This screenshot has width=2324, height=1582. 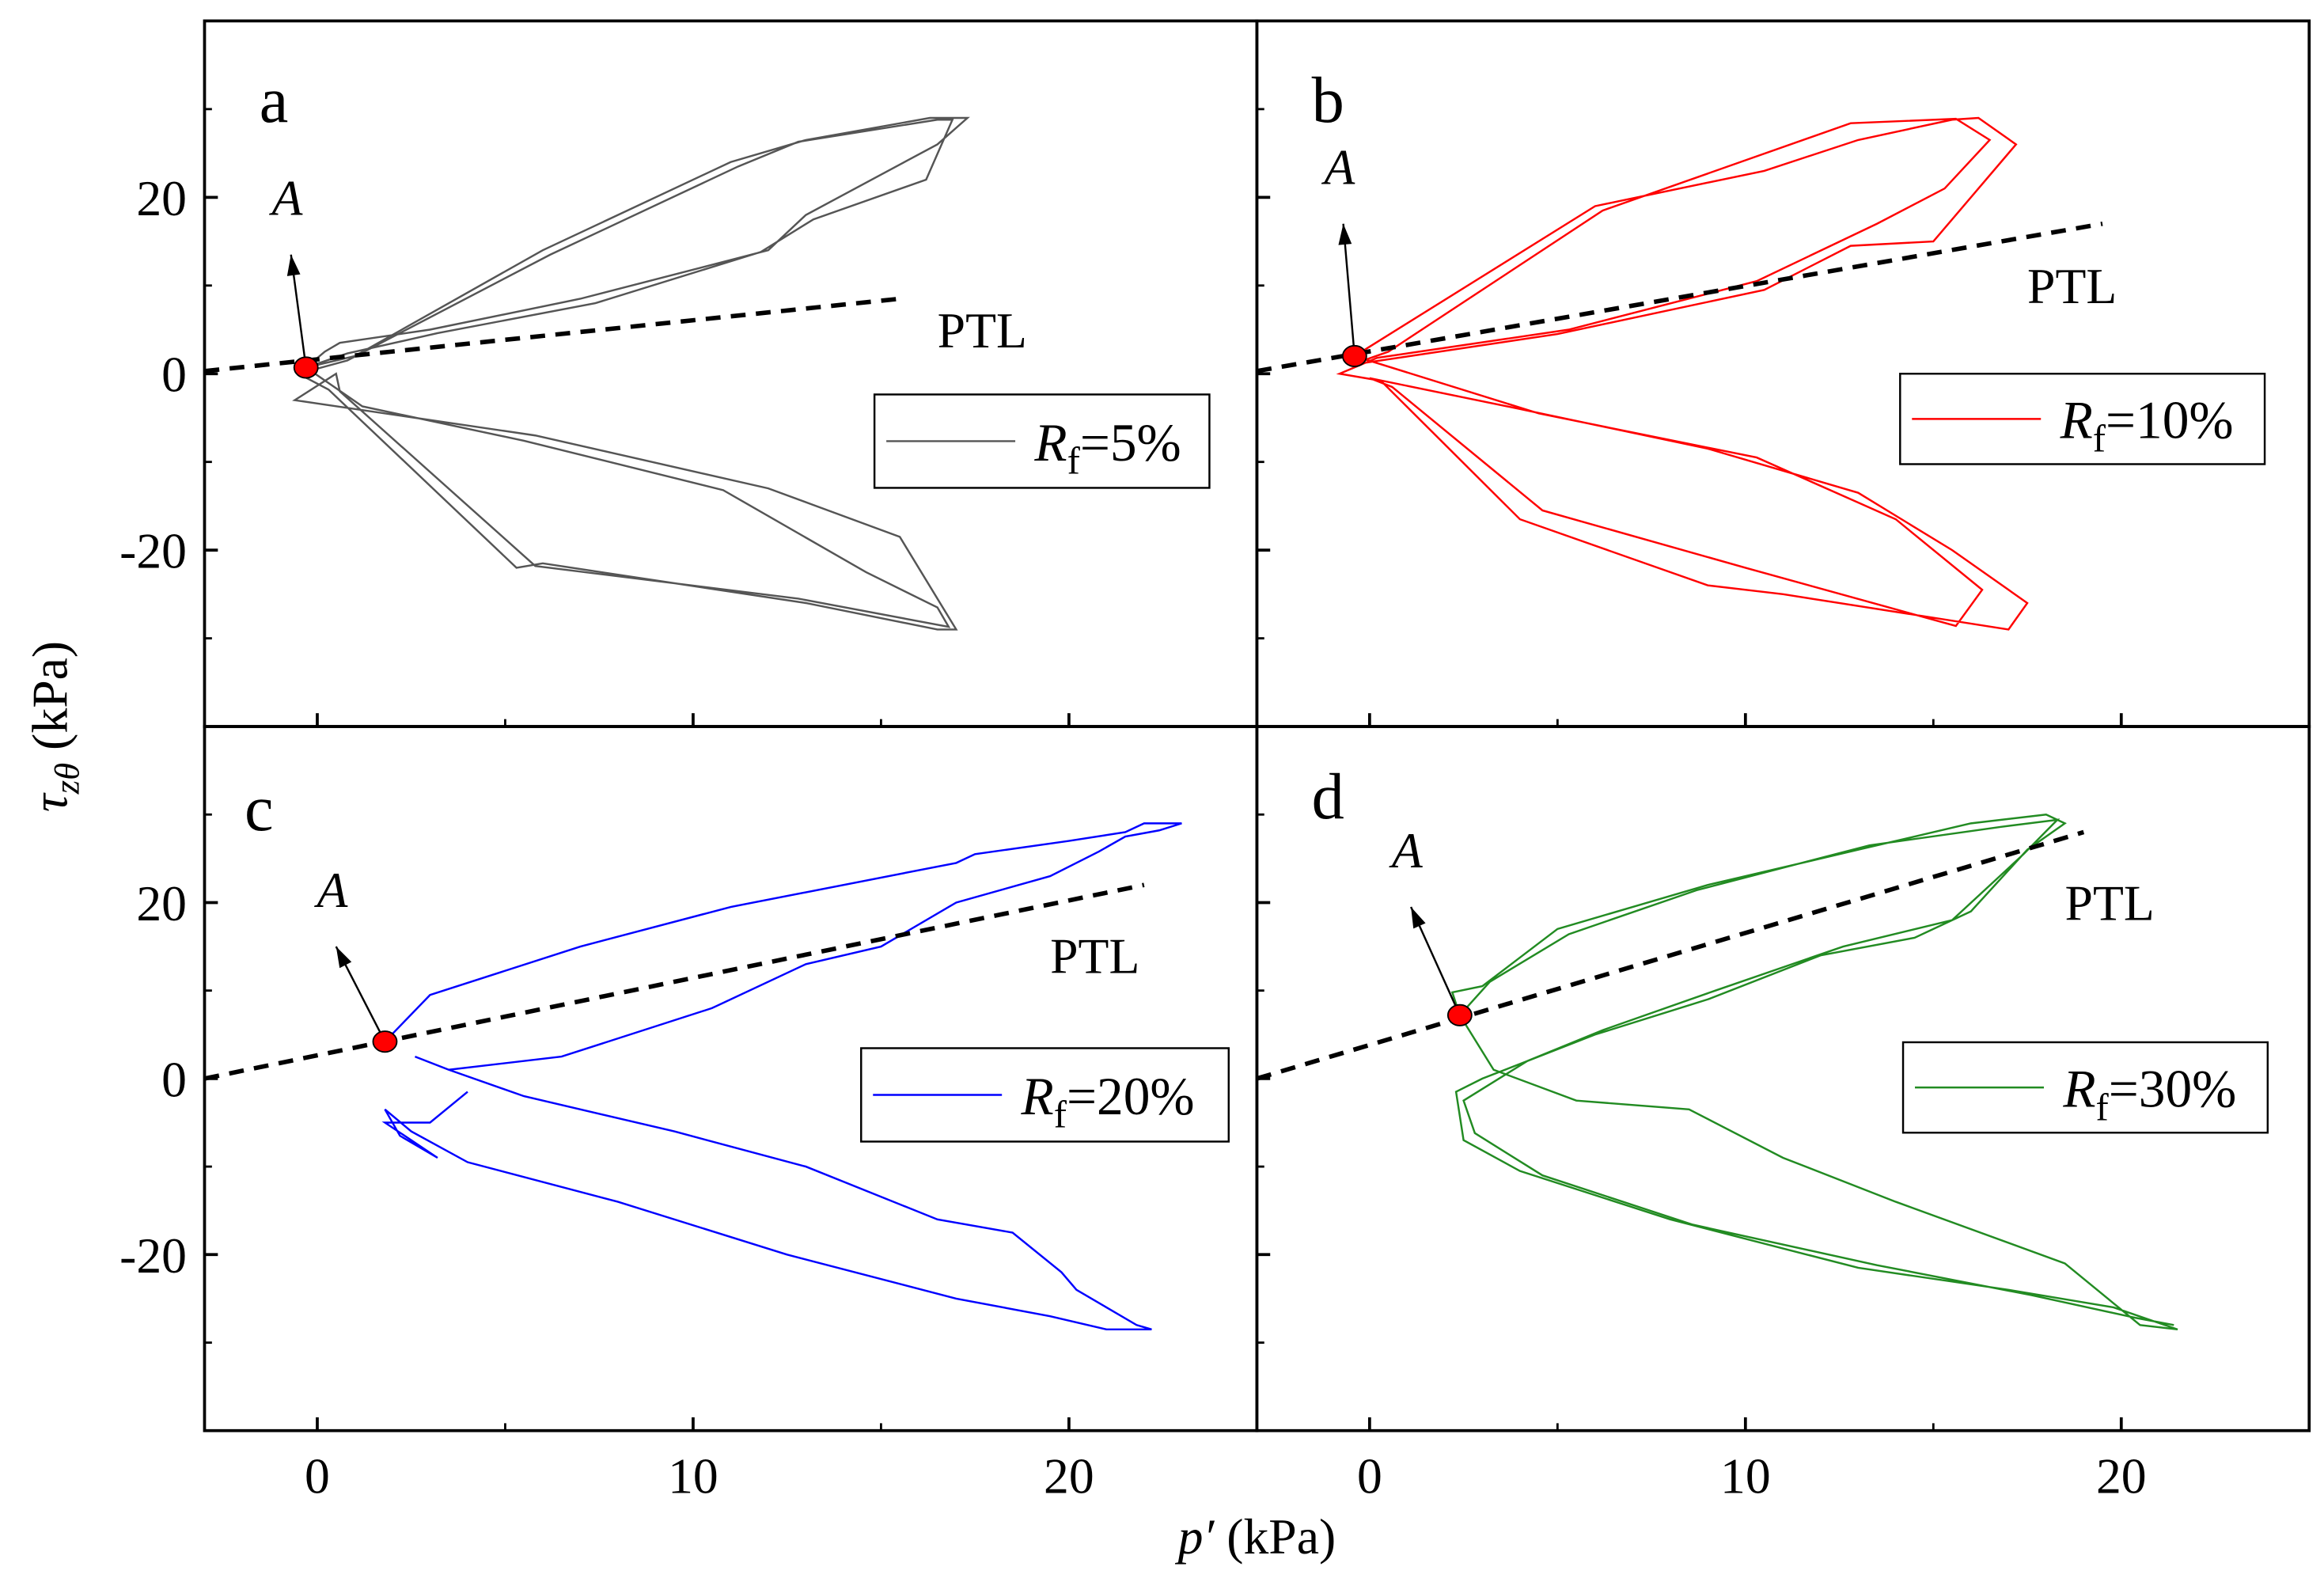 I want to click on legend-label: Rf=30%, so click(x=2149, y=1094).